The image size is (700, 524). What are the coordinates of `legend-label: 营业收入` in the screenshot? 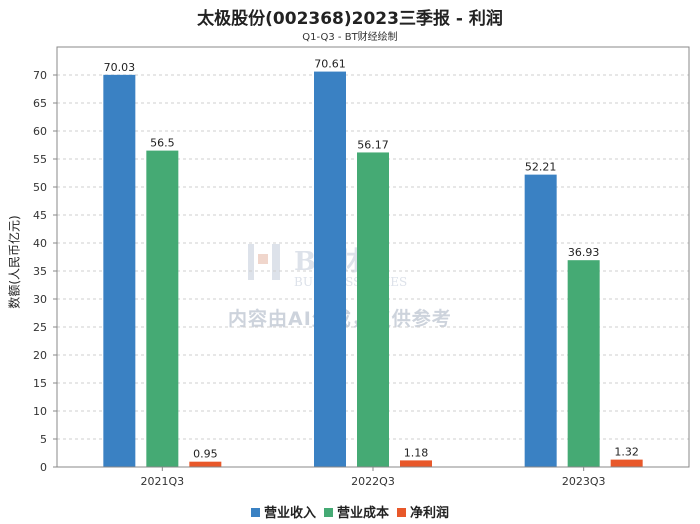 It's located at (289, 513).